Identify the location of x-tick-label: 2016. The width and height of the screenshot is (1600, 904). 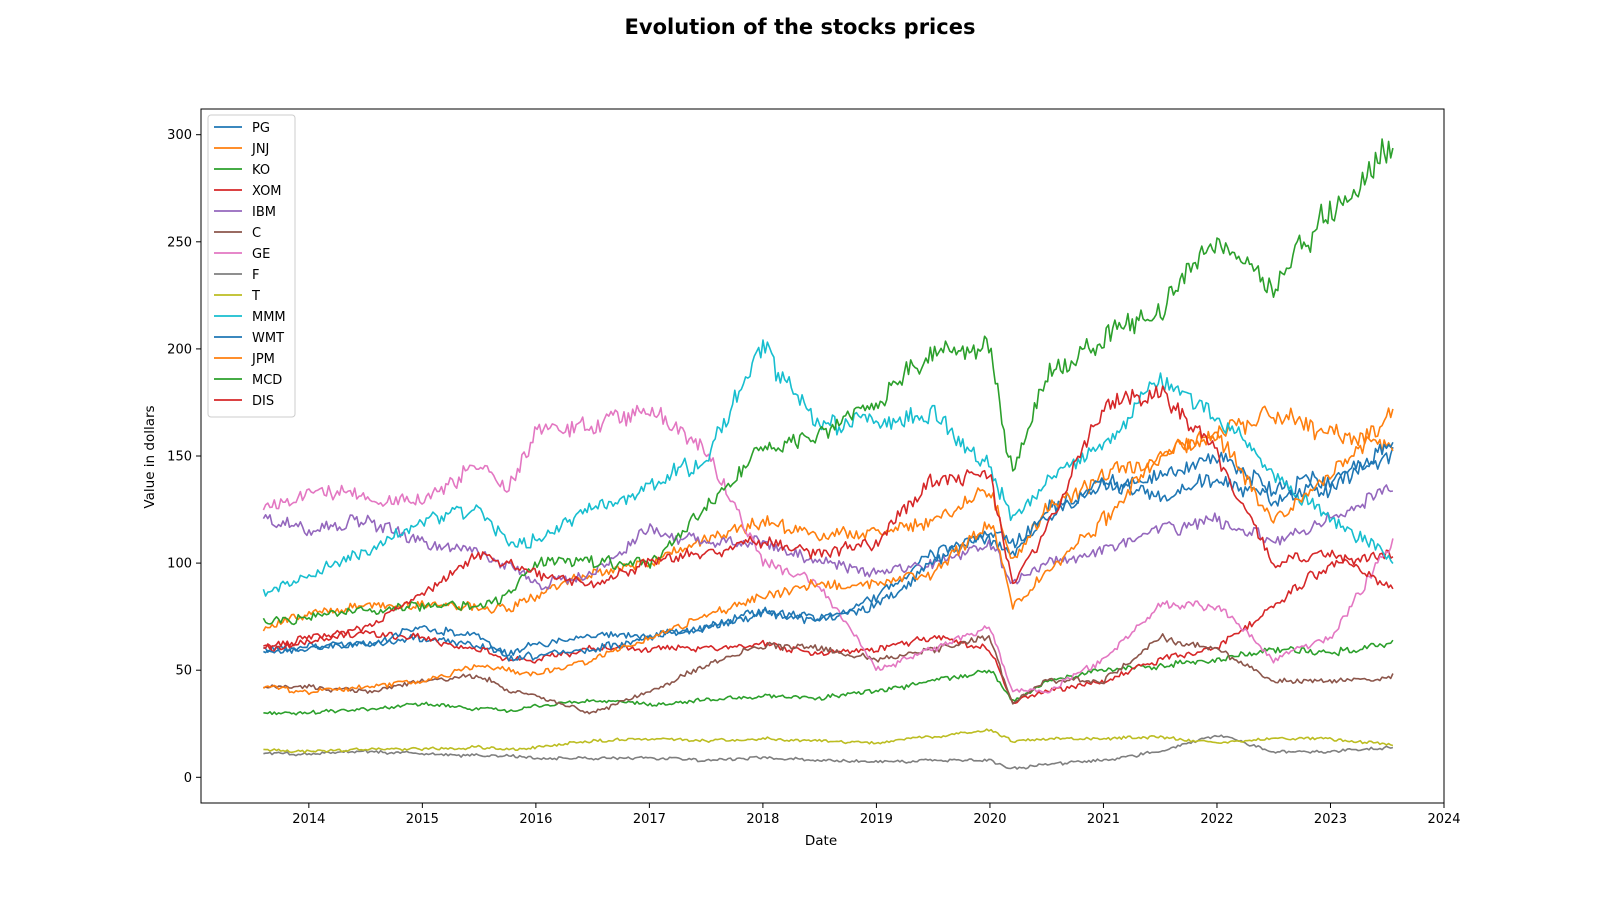
(535, 819).